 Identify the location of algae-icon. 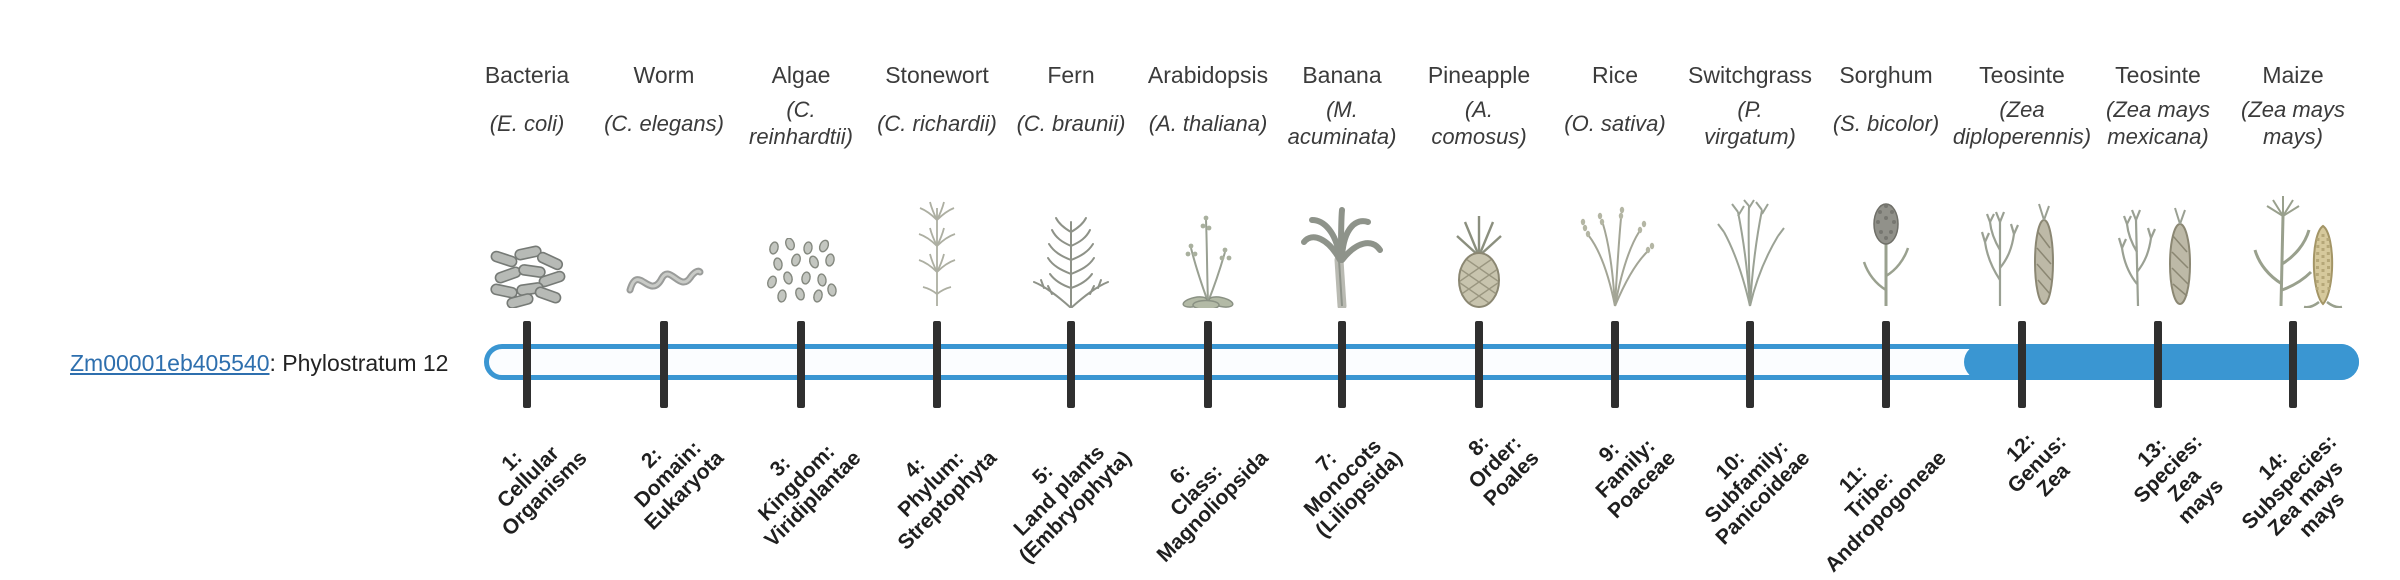
(802, 270).